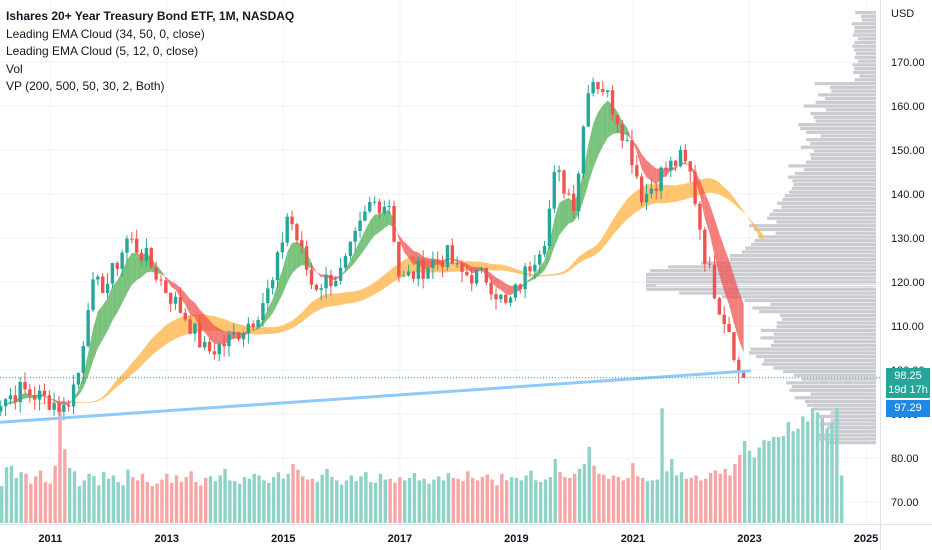 The height and width of the screenshot is (550, 932). I want to click on legend-ema-cloud-slow: Leading EMA Cloud (34, 50, 0, close), so click(105, 33).